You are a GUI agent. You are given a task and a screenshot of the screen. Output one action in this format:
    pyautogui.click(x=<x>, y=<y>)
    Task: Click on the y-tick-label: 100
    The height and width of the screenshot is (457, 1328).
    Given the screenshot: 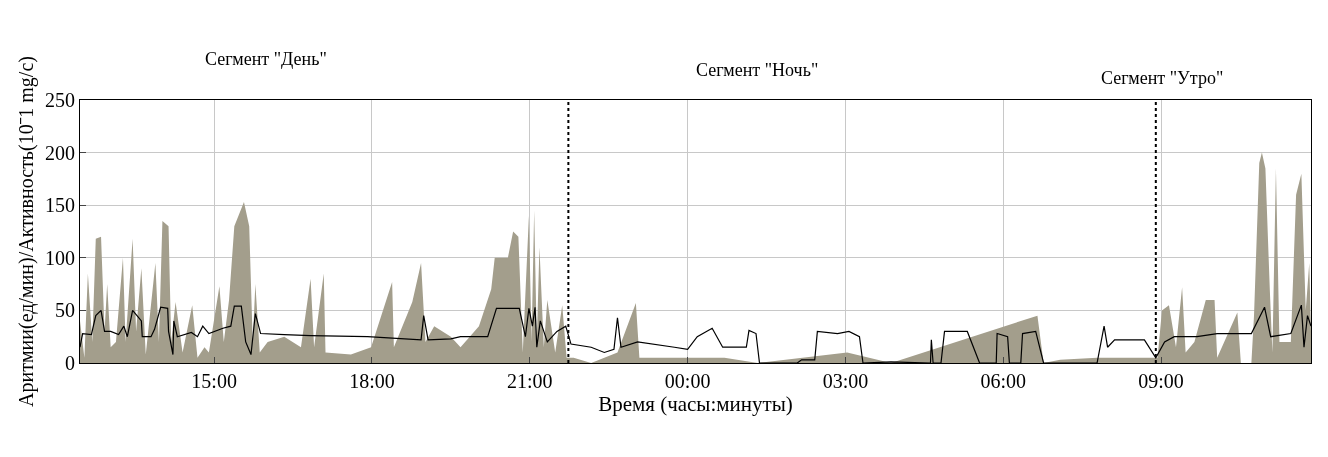 What is the action you would take?
    pyautogui.click(x=60, y=257)
    